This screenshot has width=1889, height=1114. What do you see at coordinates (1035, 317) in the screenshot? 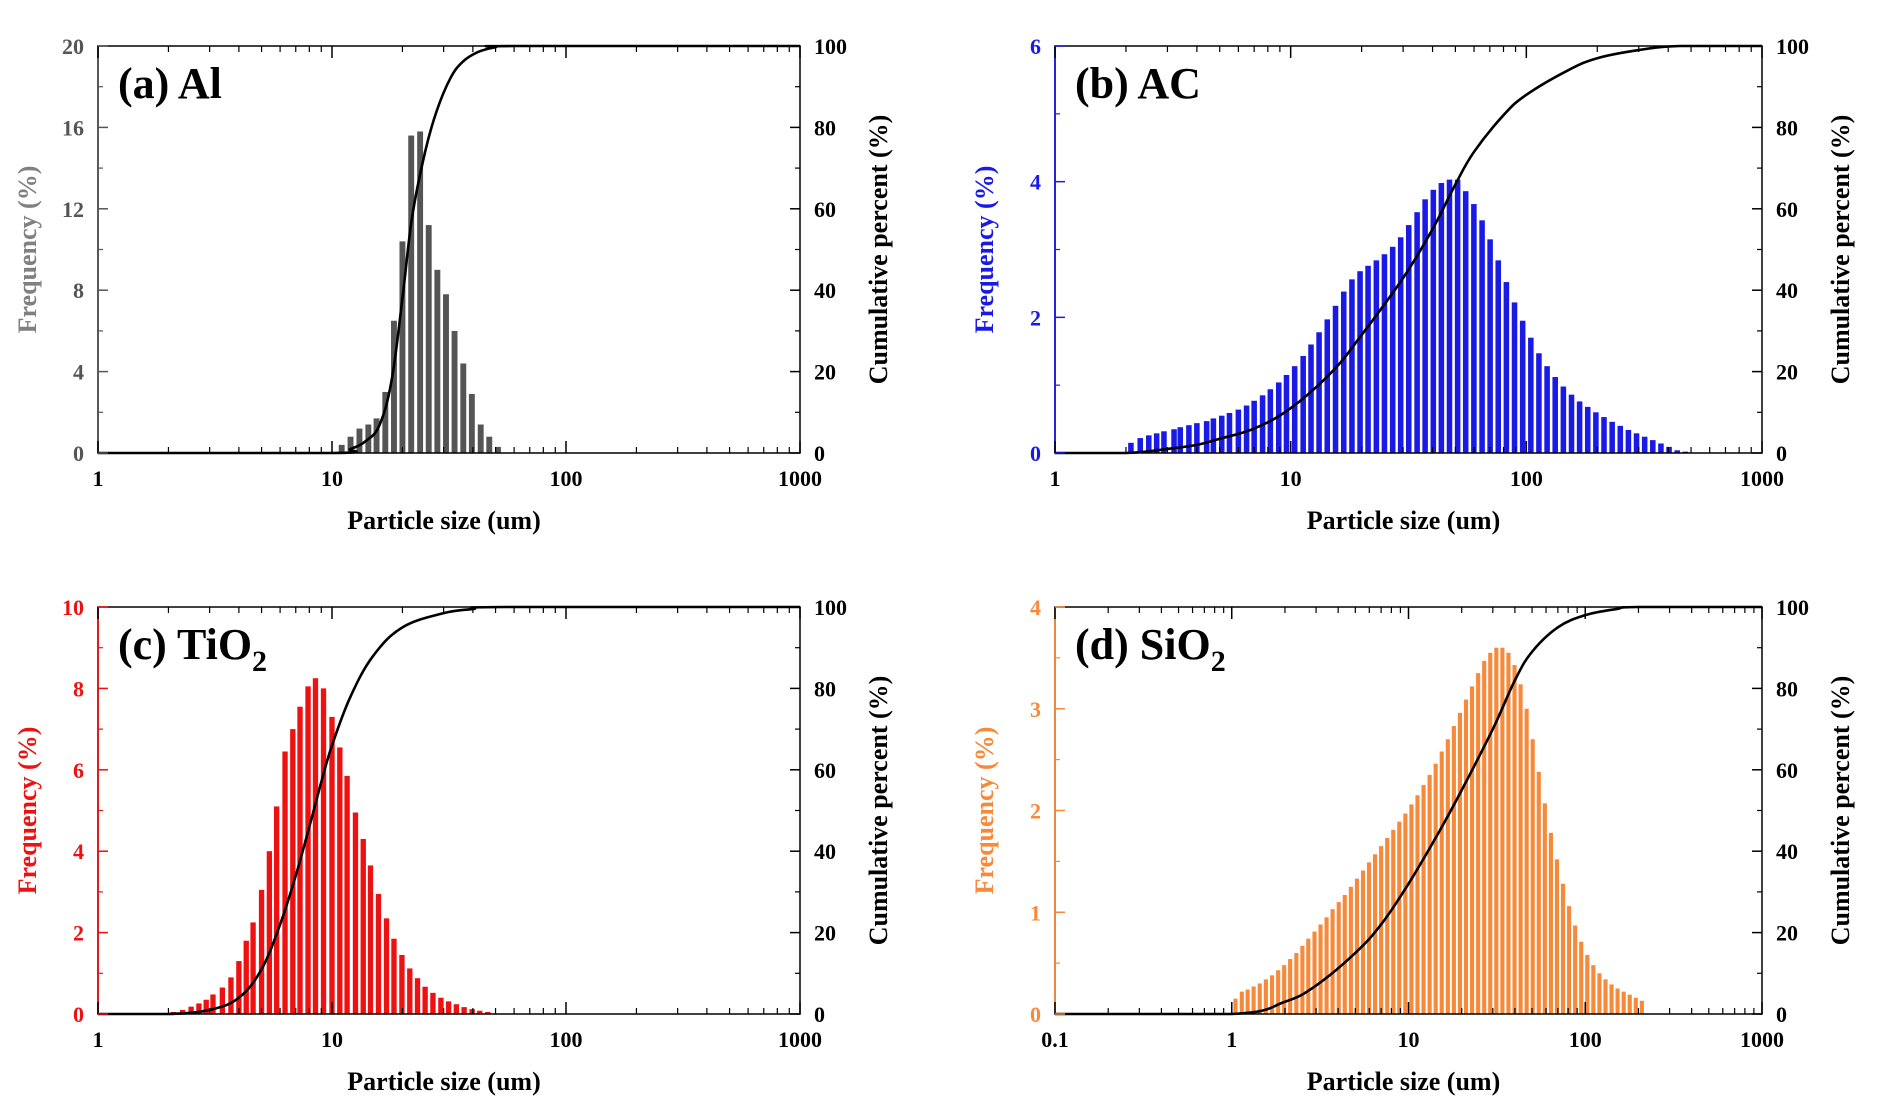
I see `left-y-tick-label: 2` at bounding box center [1035, 317].